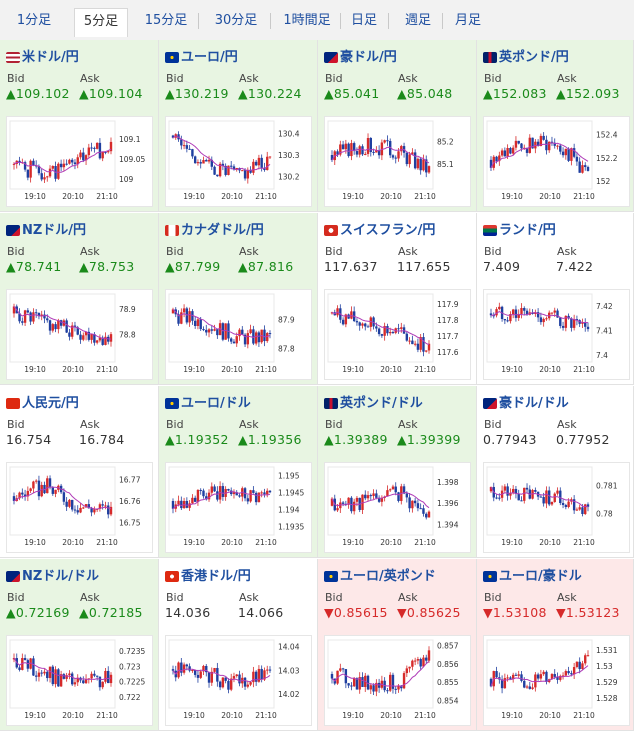 The image size is (634, 731). What do you see at coordinates (62, 328) in the screenshot?
I see `plot-frame` at bounding box center [62, 328].